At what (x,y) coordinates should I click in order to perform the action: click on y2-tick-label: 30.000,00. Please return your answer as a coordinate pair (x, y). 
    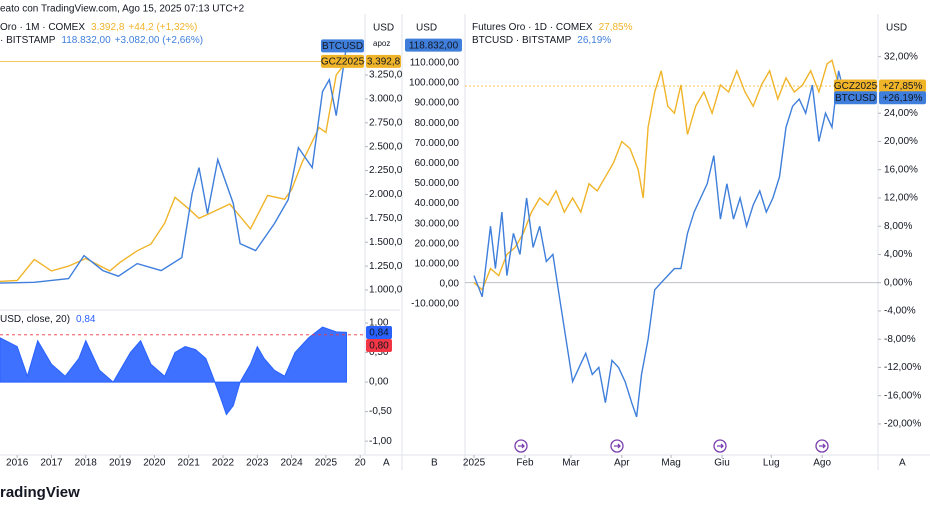
    Looking at the image, I should click on (437, 223).